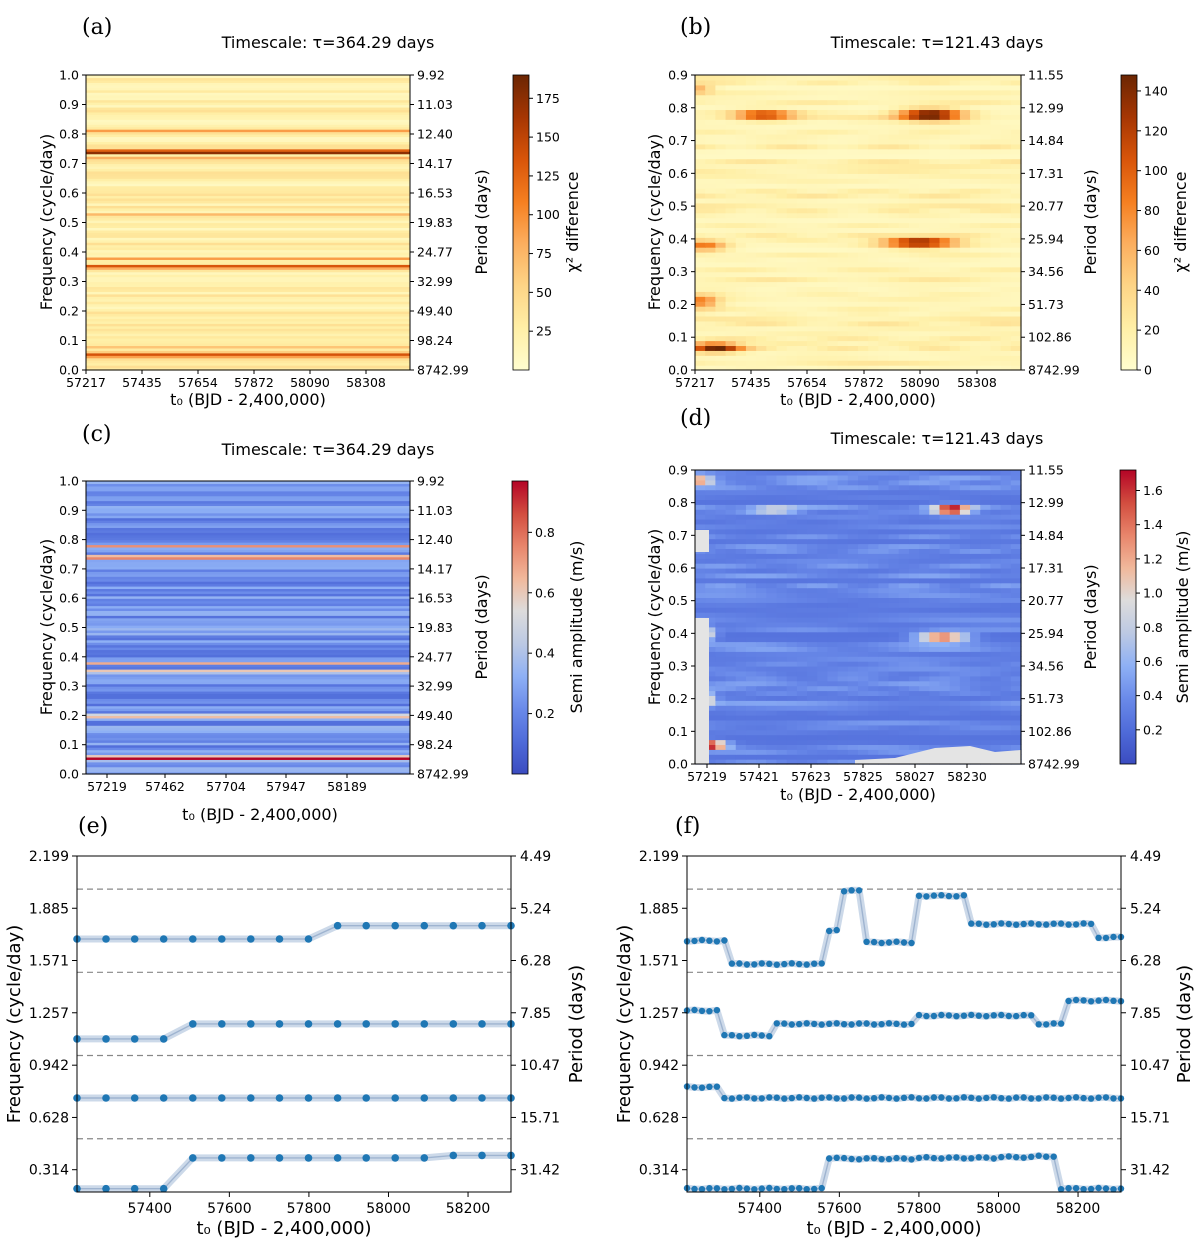 Image resolution: width=1200 pixels, height=1247 pixels. I want to click on panel-a-xlabel: t₀ (BJD - 2,400,000), so click(248, 399).